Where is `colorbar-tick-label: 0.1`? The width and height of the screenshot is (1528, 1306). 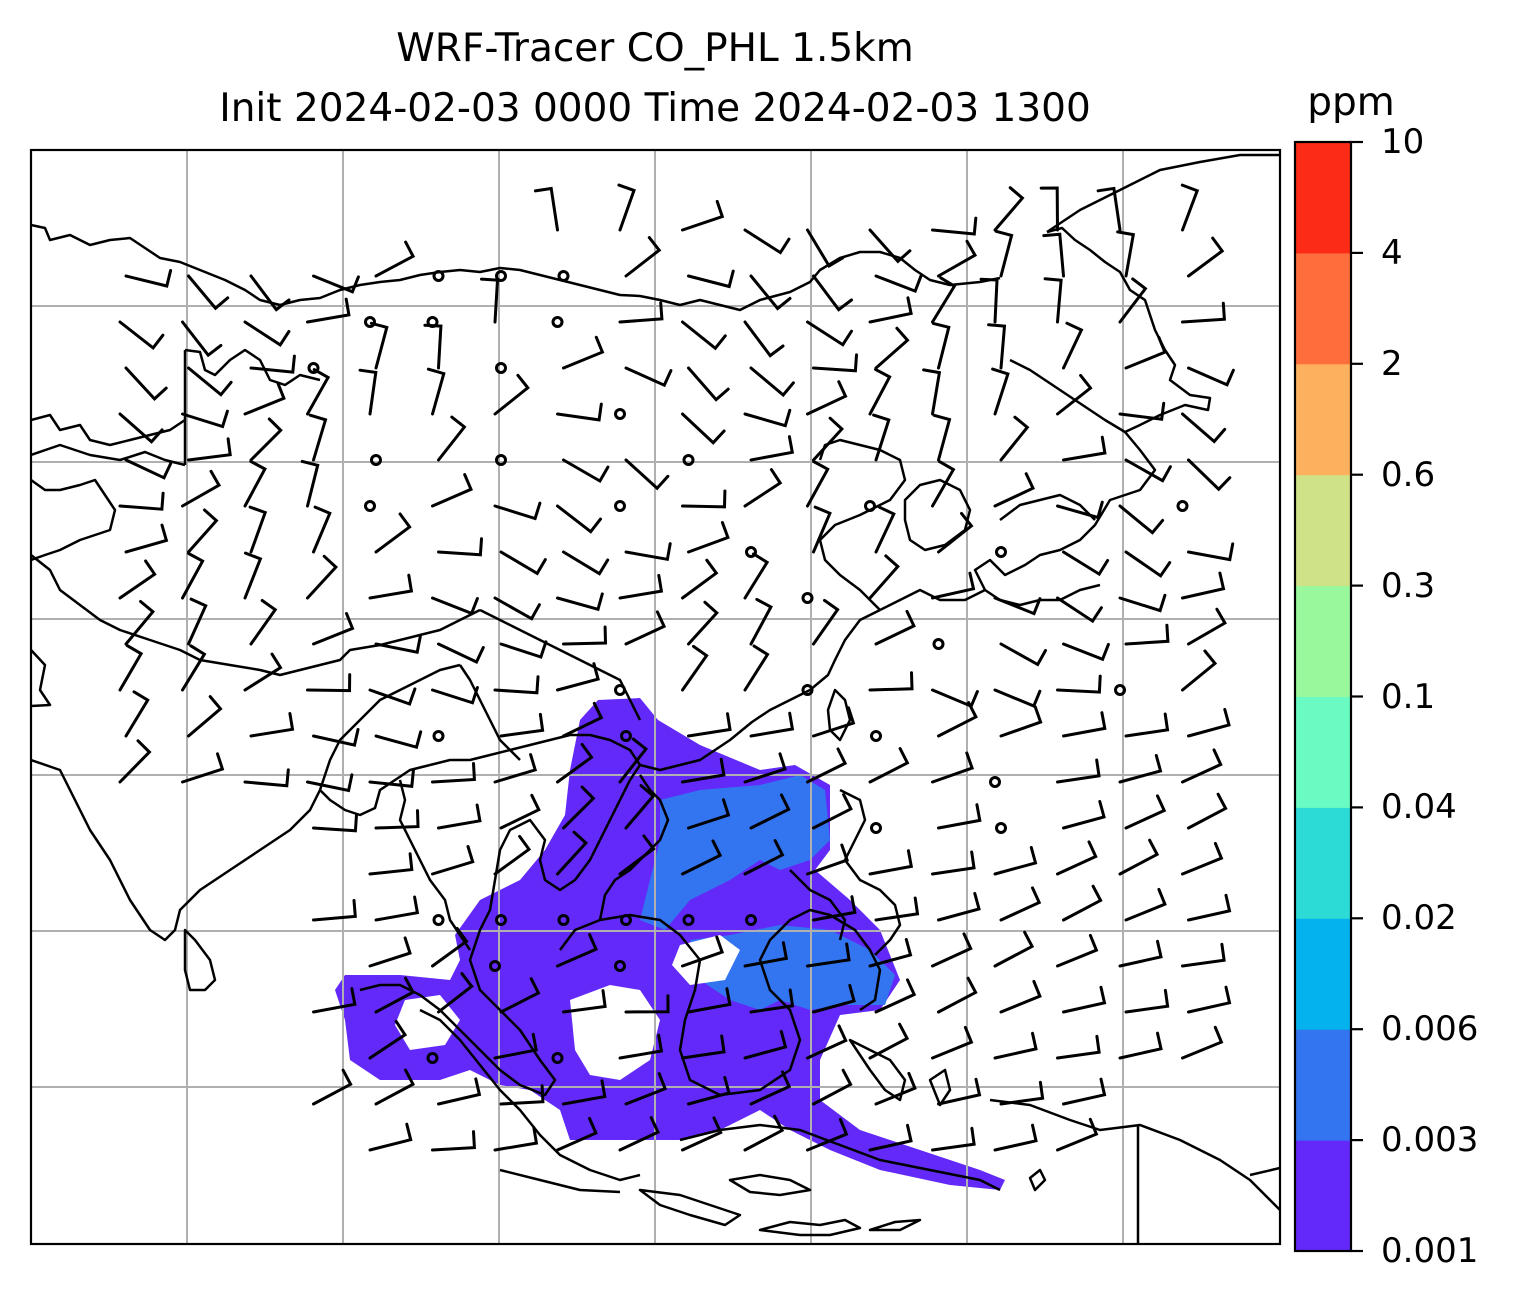 colorbar-tick-label: 0.1 is located at coordinates (1408, 696).